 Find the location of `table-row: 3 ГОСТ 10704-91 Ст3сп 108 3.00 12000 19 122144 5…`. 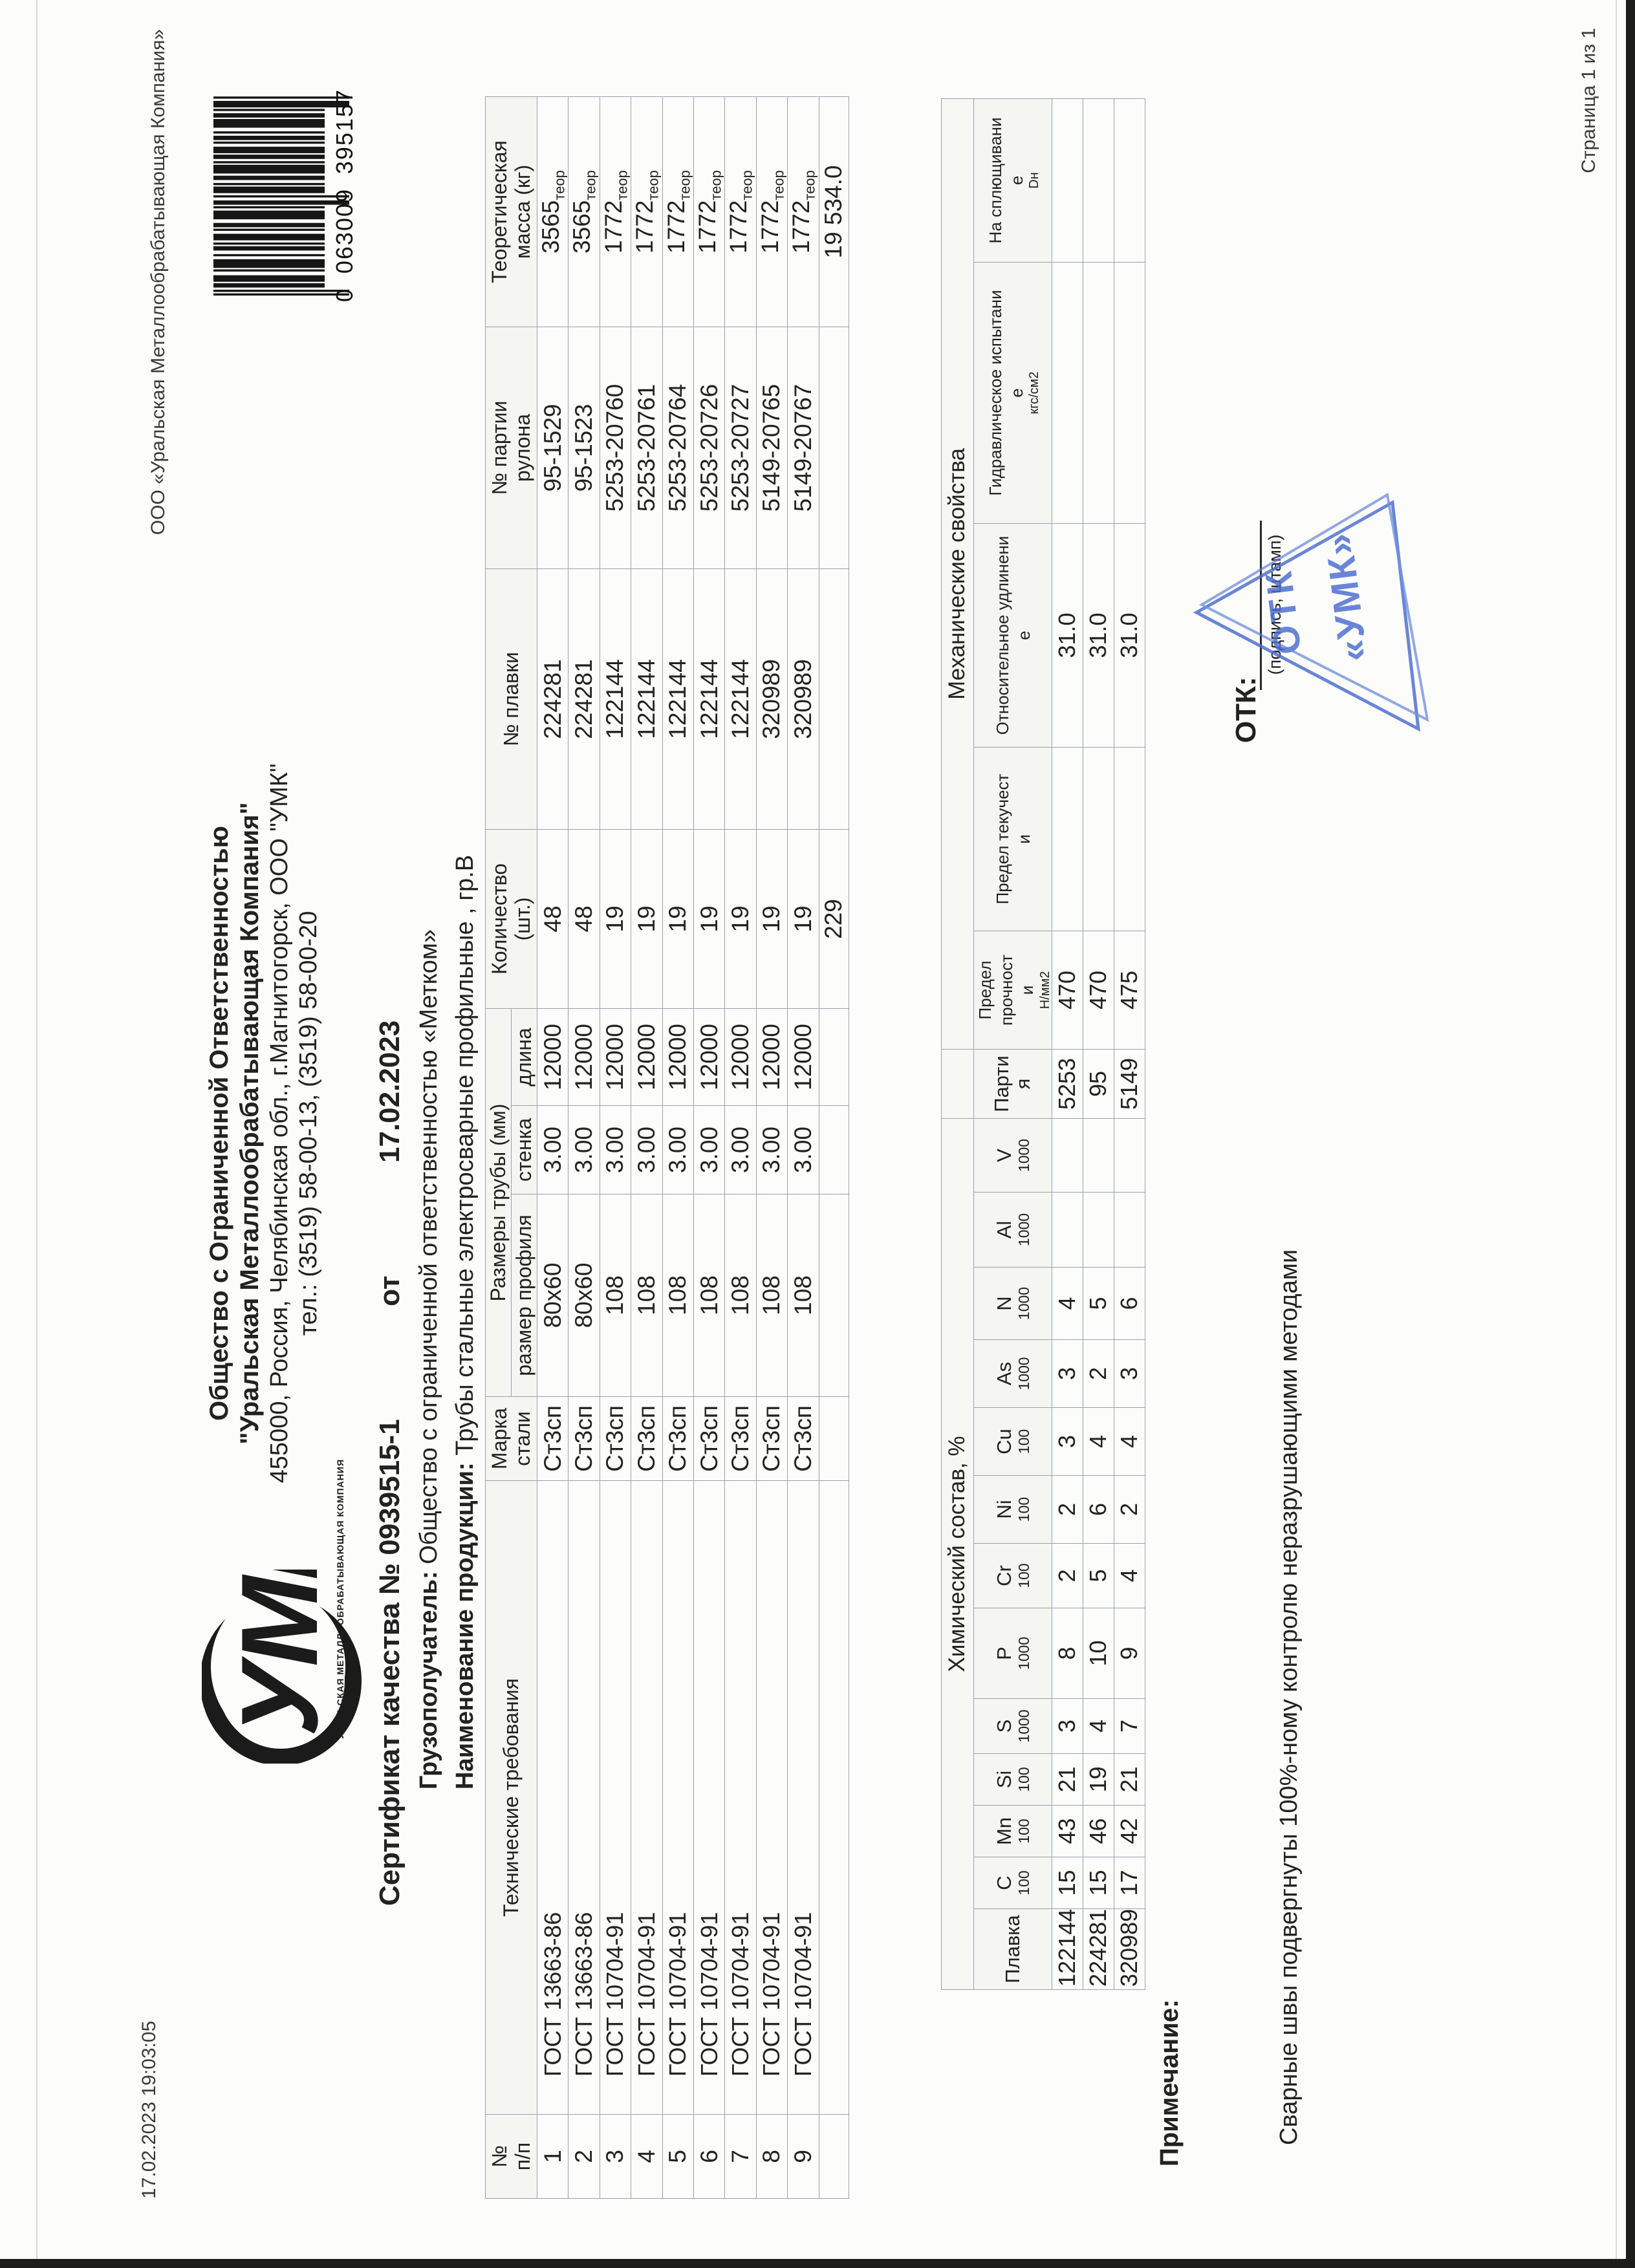

table-row: 3 ГОСТ 10704-91 Ст3сп 108 3.00 12000 19 122144 5… is located at coordinates (615, 1147).